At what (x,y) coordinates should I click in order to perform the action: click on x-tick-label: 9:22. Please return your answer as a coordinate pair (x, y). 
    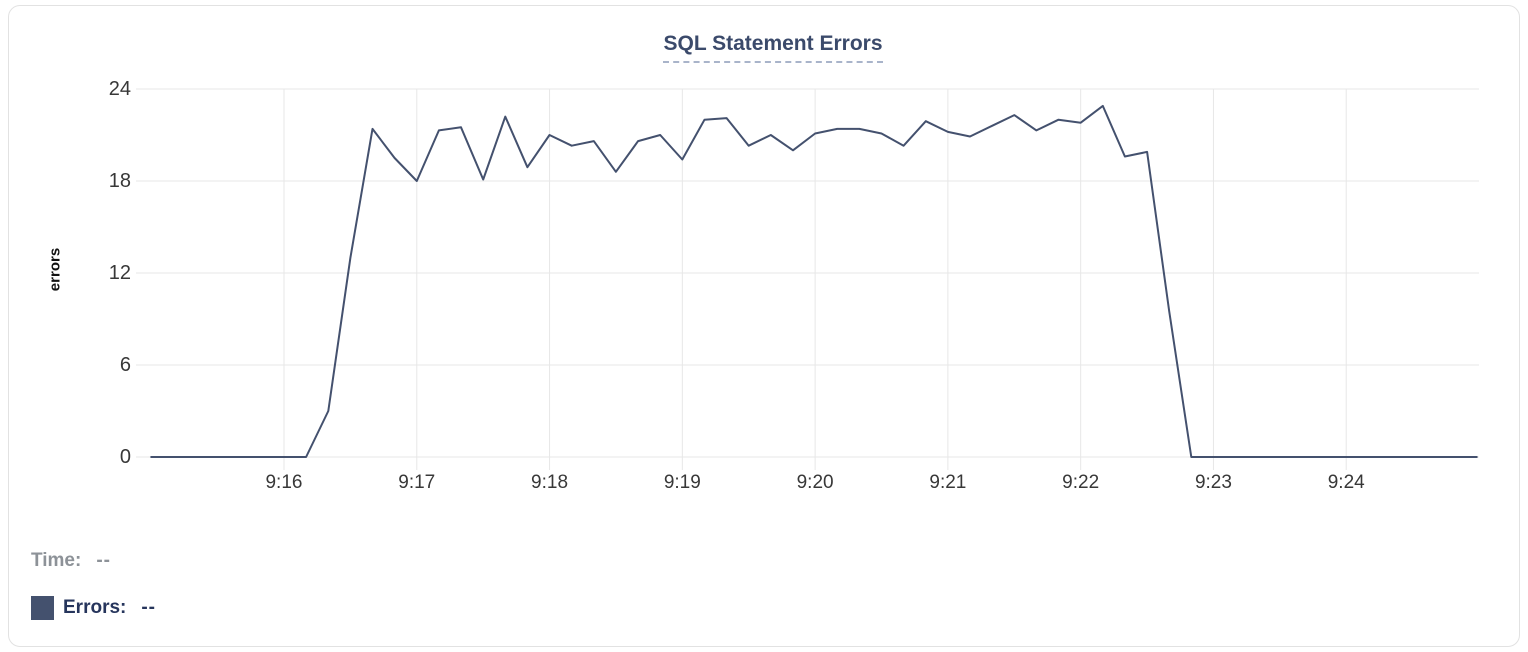
    Looking at the image, I should click on (1081, 482).